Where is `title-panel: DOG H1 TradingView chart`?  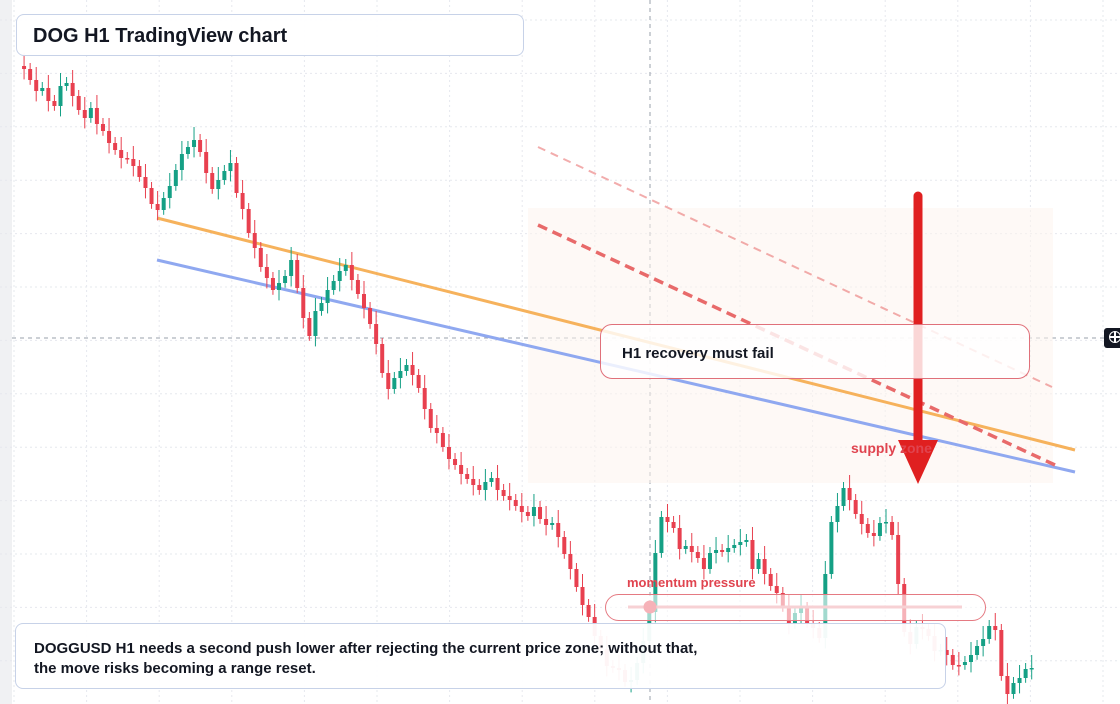 title-panel: DOG H1 TradingView chart is located at coordinates (270, 35).